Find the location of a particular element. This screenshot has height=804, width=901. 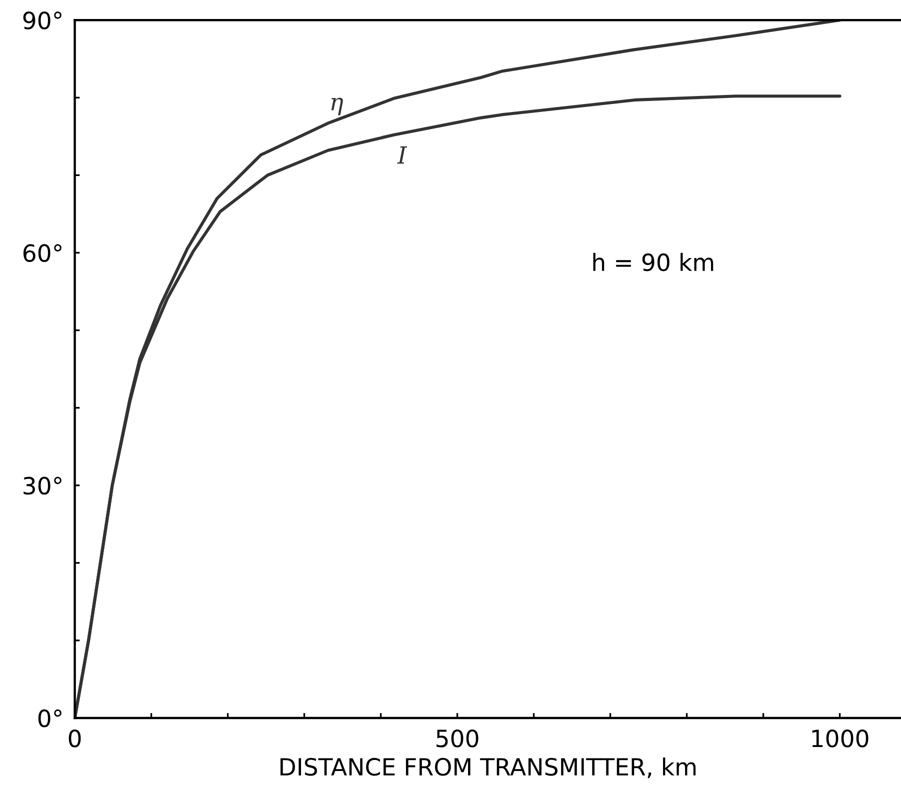

y-tick-label: 90° is located at coordinates (42, 21).